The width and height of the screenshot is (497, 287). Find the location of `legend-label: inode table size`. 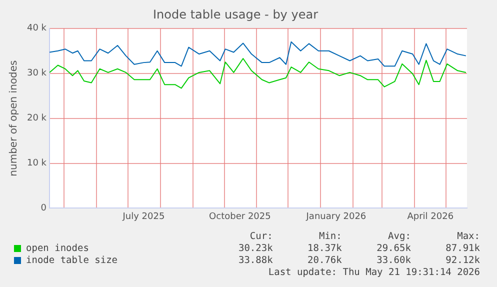

legend-label: inode table size is located at coordinates (72, 261).